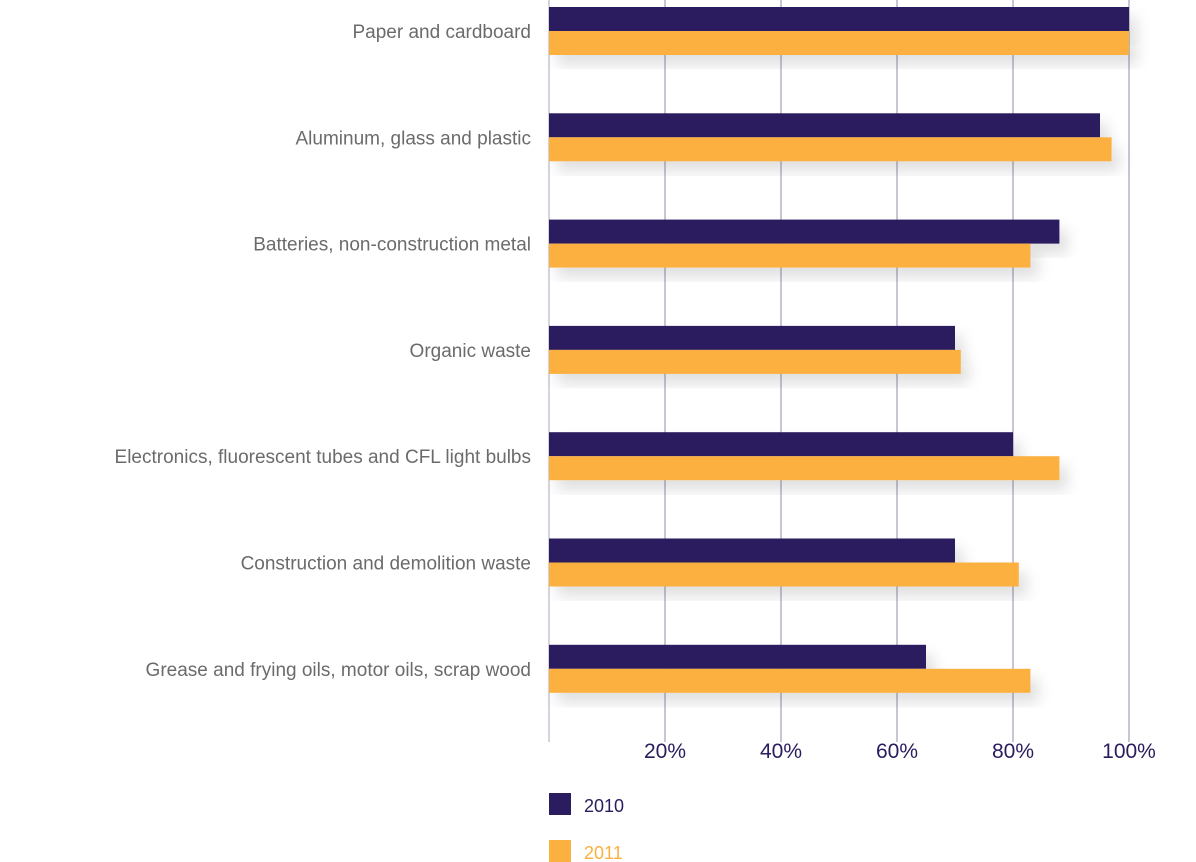 The height and width of the screenshot is (862, 1196). I want to click on category-label: Batteries, non-construction metal, so click(392, 245).